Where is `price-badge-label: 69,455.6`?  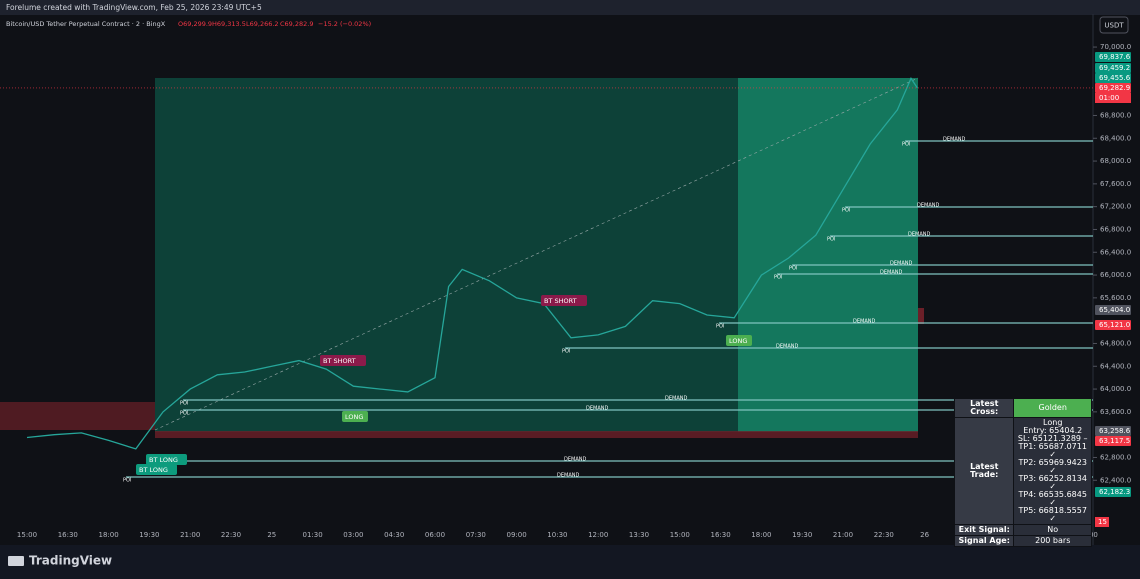
price-badge-label: 69,455.6 is located at coordinates (1115, 78).